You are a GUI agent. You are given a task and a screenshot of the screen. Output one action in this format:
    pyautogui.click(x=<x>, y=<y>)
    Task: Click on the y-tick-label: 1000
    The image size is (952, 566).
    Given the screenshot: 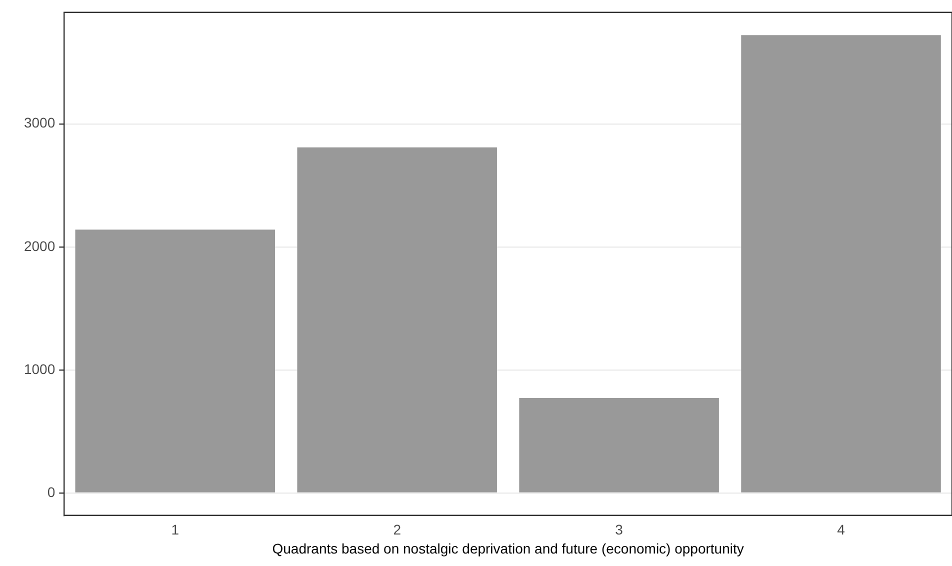 What is the action you would take?
    pyautogui.click(x=40, y=368)
    